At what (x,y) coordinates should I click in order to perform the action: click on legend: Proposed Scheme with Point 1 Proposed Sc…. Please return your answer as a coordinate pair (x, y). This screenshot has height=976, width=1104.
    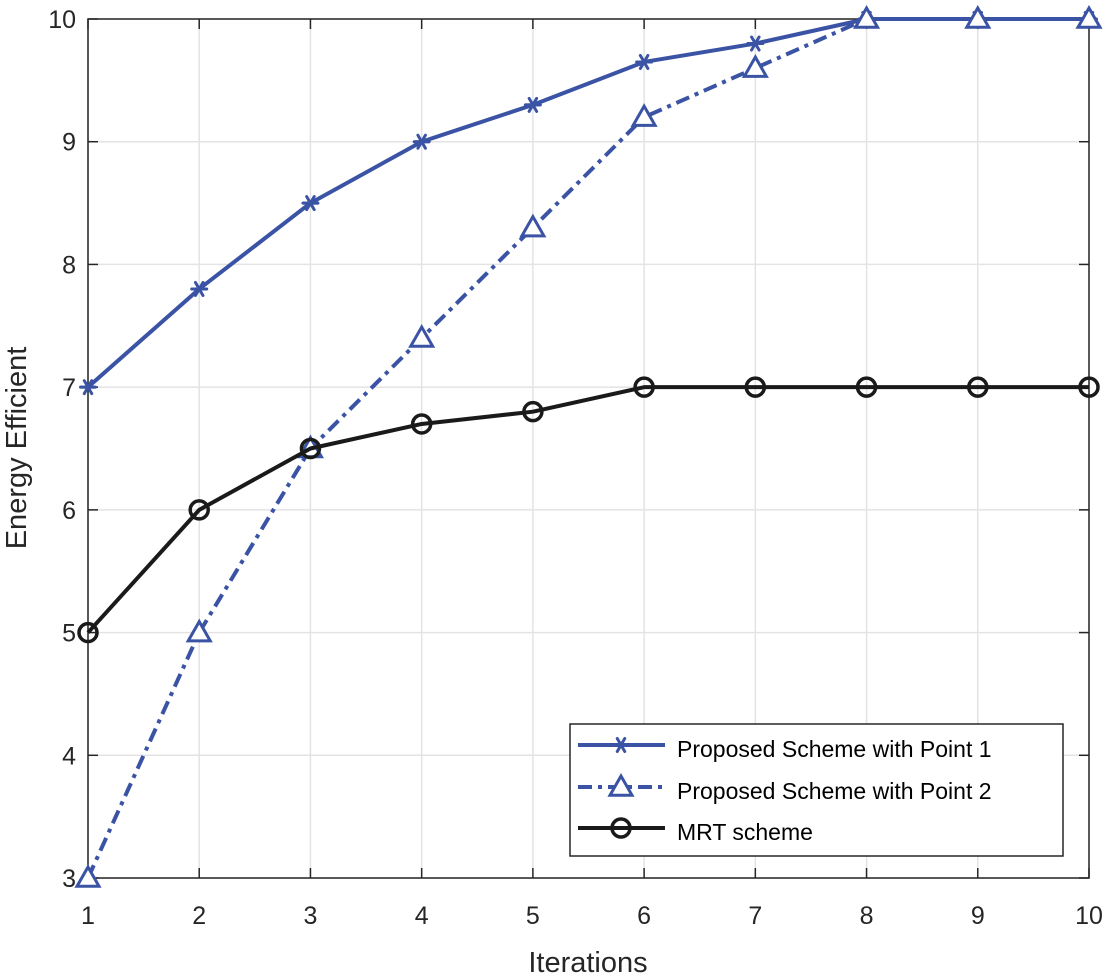
    Looking at the image, I should click on (816, 790).